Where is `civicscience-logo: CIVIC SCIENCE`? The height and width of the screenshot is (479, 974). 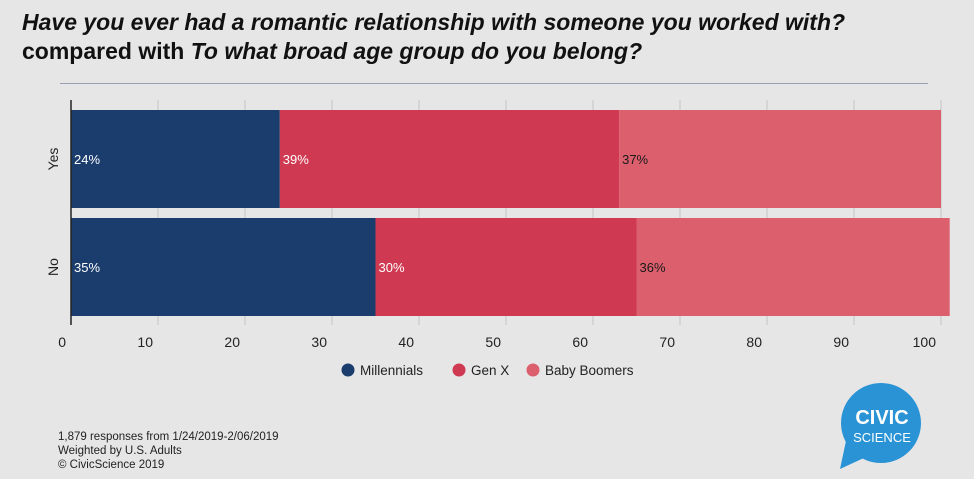 civicscience-logo: CIVIC SCIENCE is located at coordinates (880, 426).